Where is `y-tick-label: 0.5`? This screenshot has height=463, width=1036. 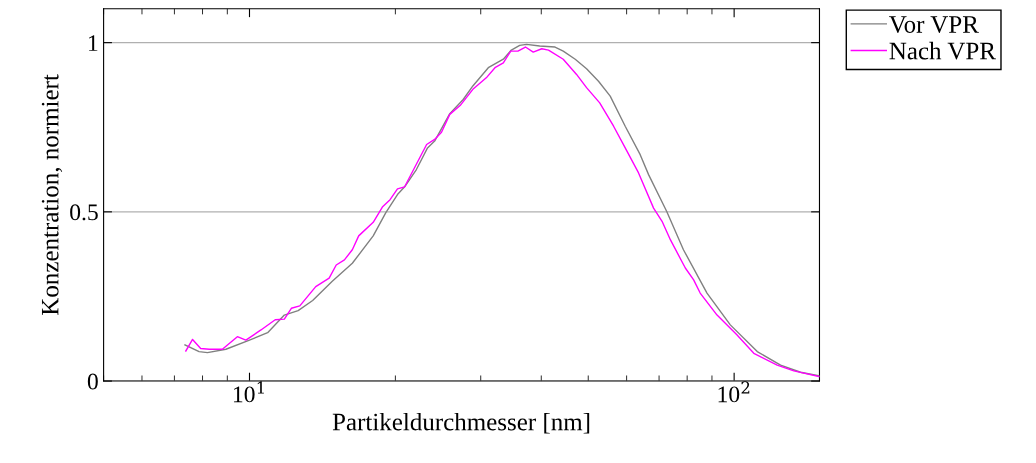
y-tick-label: 0.5 is located at coordinates (84, 212).